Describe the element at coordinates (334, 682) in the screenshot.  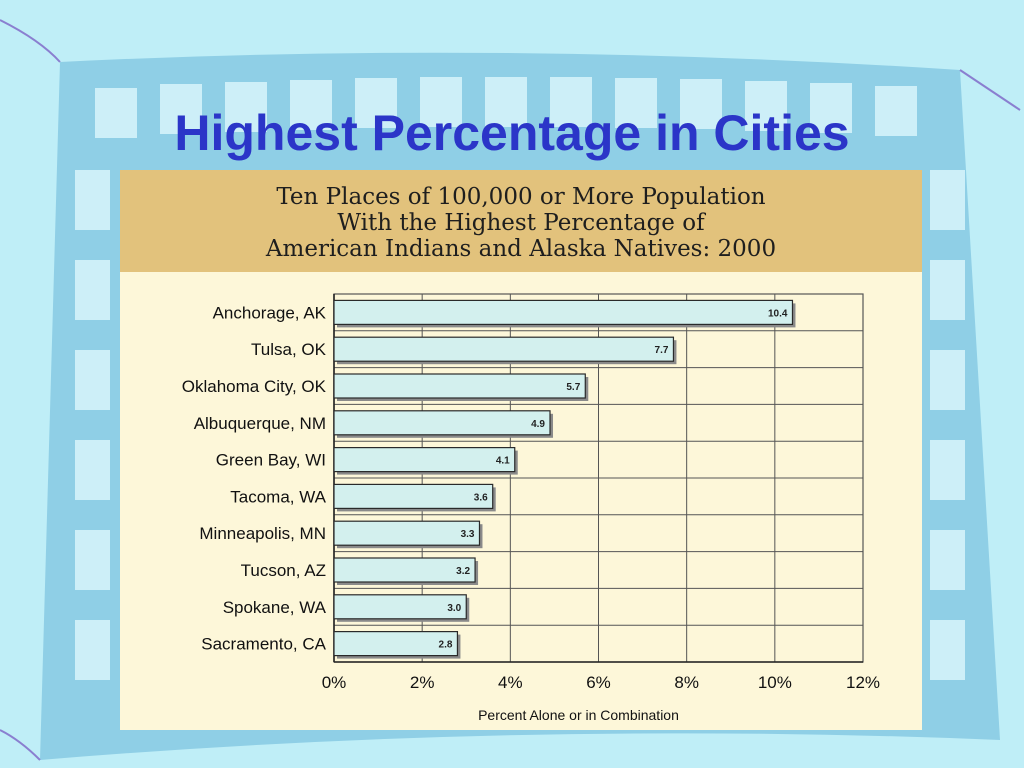
I see `x-tick-label: 0%` at that location.